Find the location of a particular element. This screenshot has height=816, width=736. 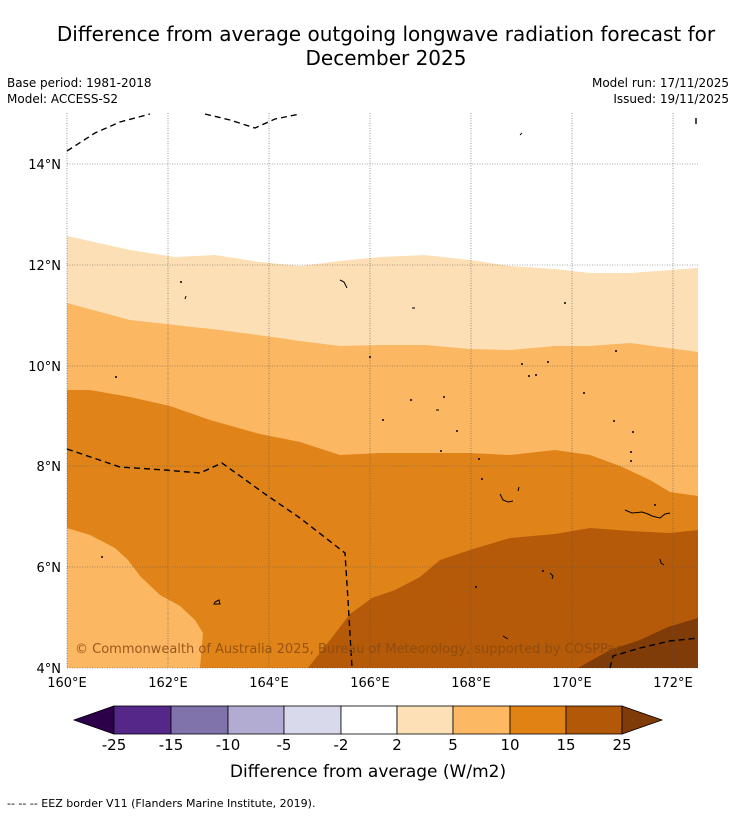

y-tick-label: 14°N is located at coordinates (44, 165).